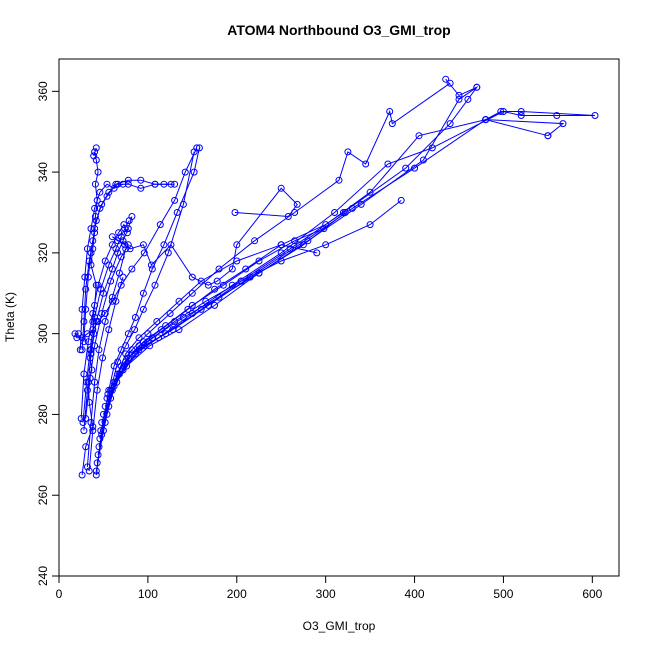  Describe the element at coordinates (43, 414) in the screenshot. I see `y-tick-label: 280` at that location.